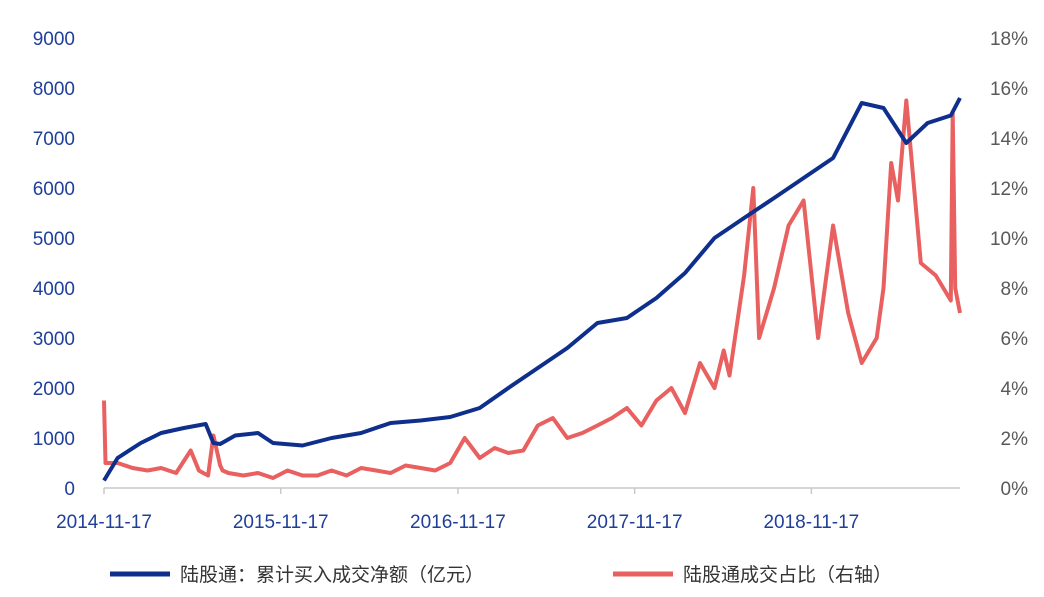 This screenshot has width=1044, height=597. What do you see at coordinates (104, 522) in the screenshot?
I see `x-tick-label: 2014-11-17` at bounding box center [104, 522].